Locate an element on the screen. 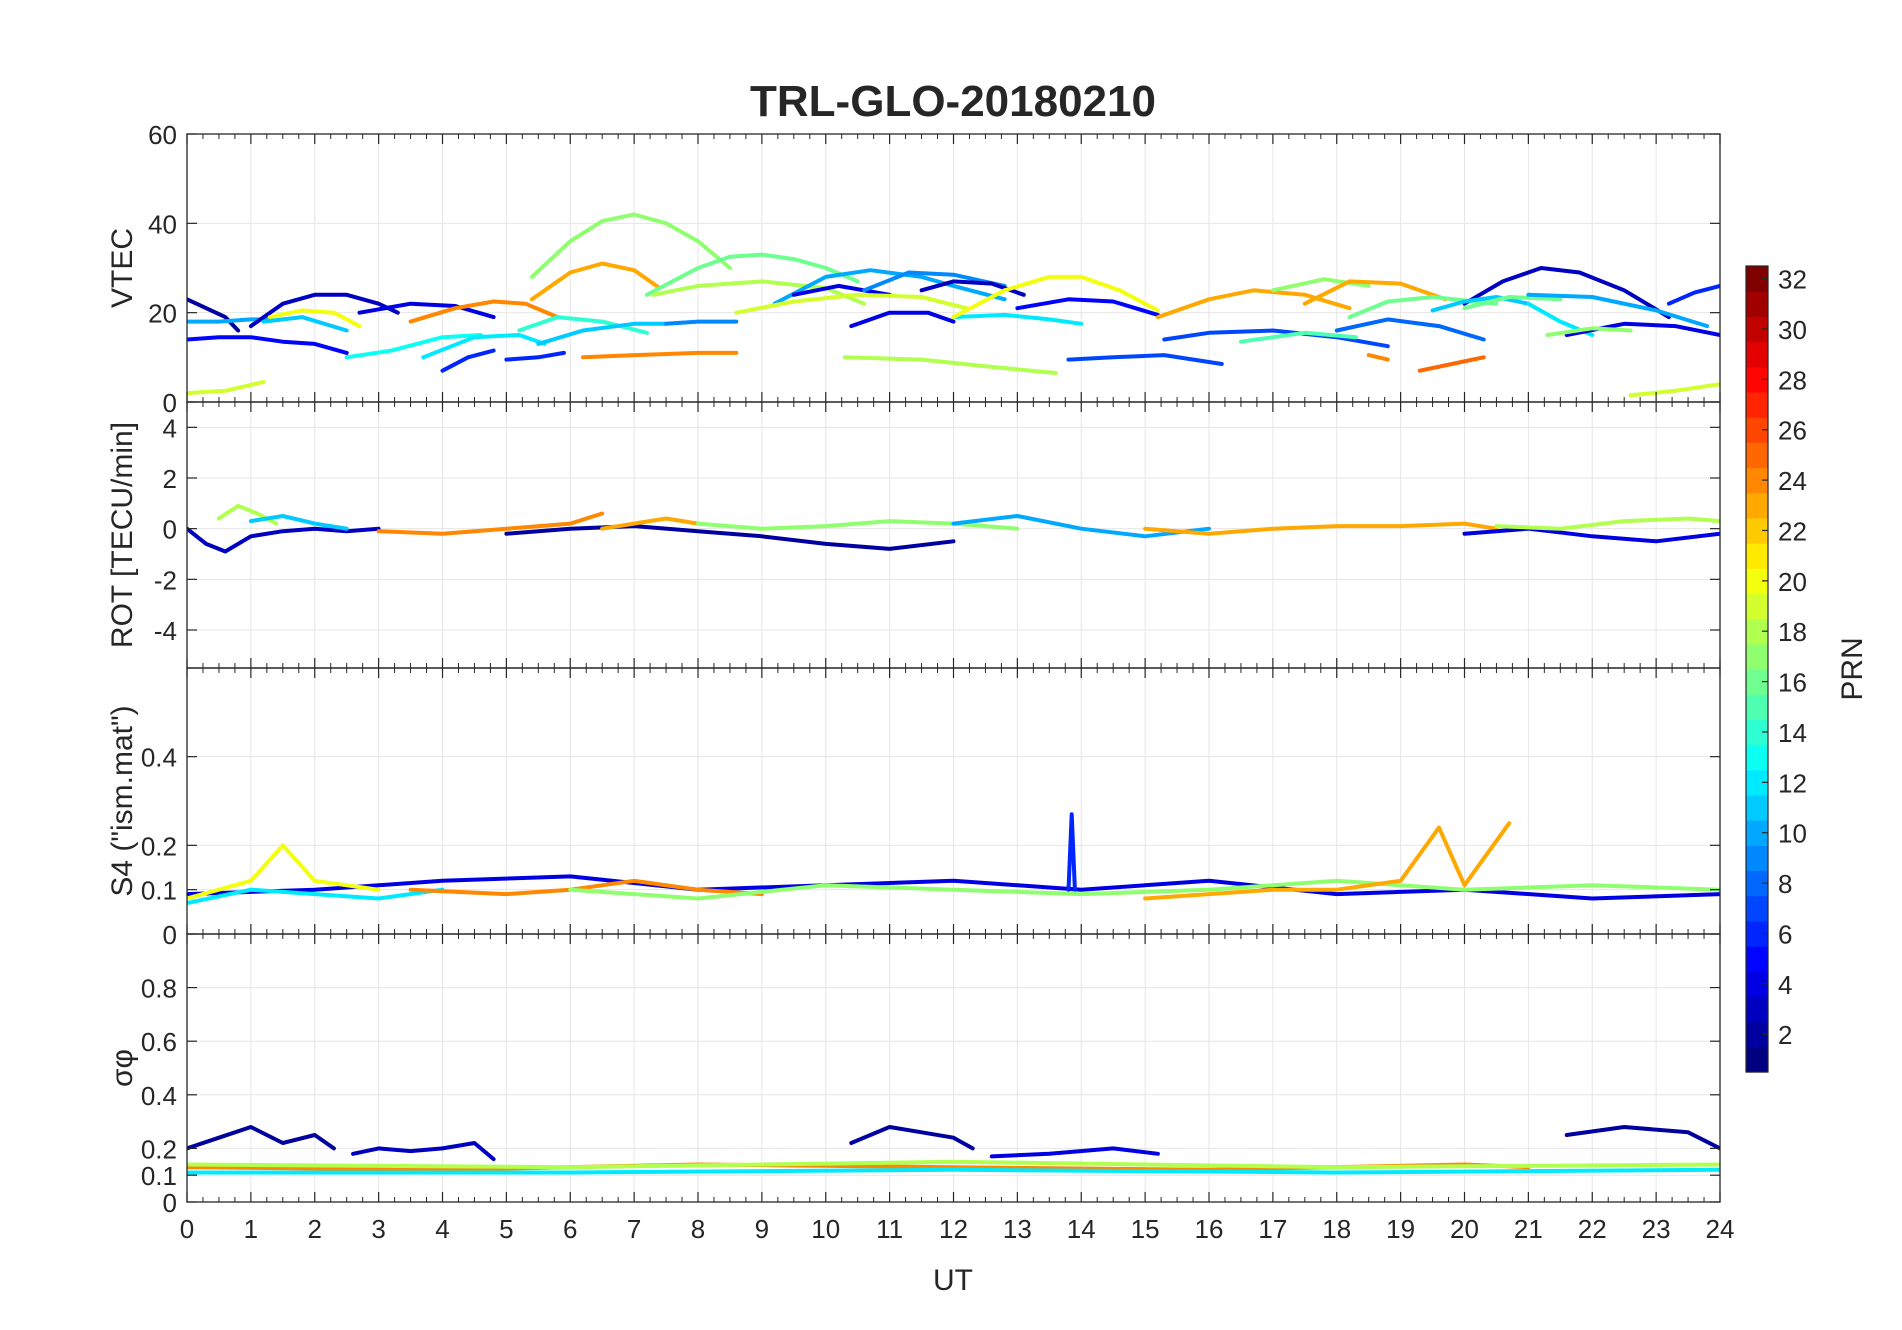 The height and width of the screenshot is (1330, 1902). colorbar-tick-label: 22 is located at coordinates (1792, 531).